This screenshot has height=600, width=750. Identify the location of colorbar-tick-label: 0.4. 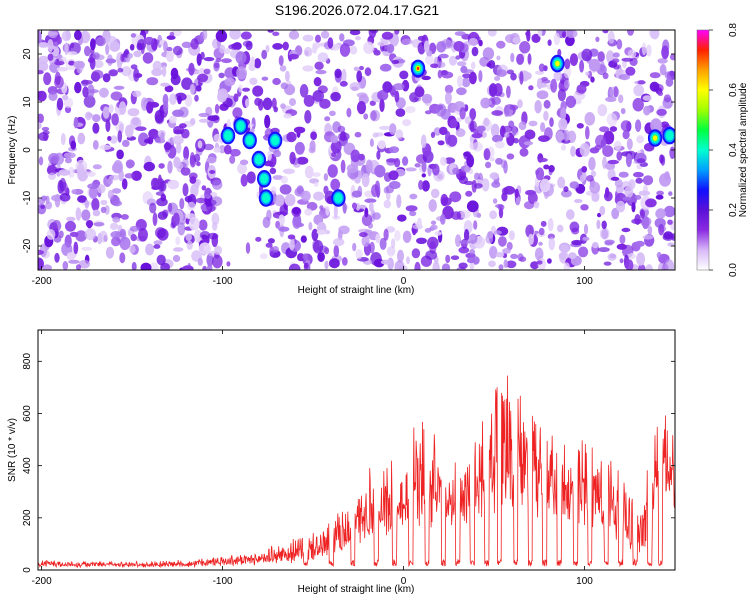
(733, 150).